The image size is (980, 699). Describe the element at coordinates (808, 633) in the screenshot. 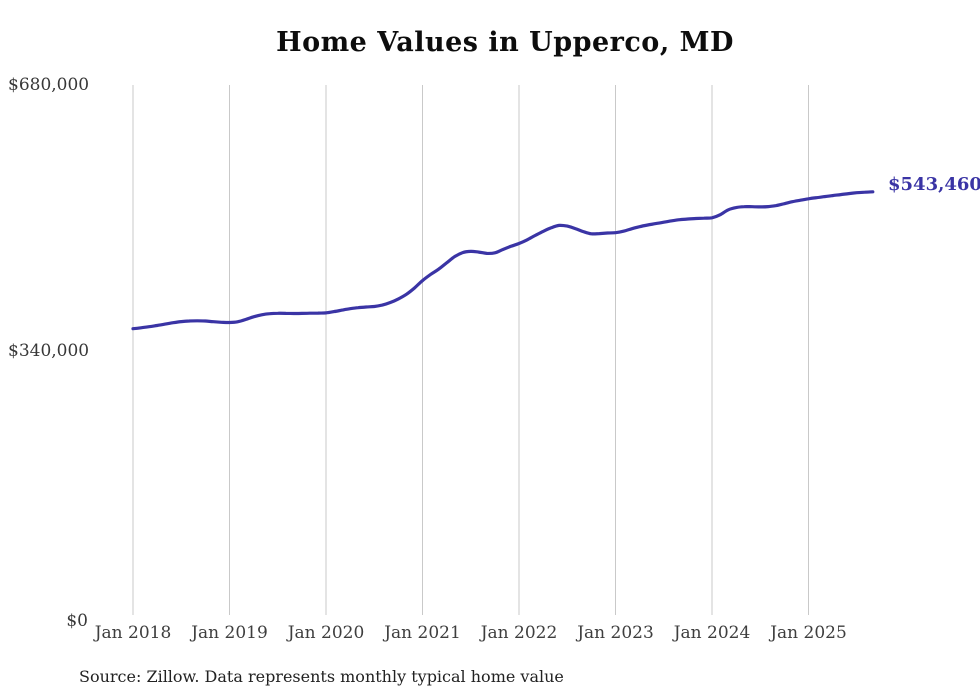

I see `x-tick-label: Jan 2025` at that location.